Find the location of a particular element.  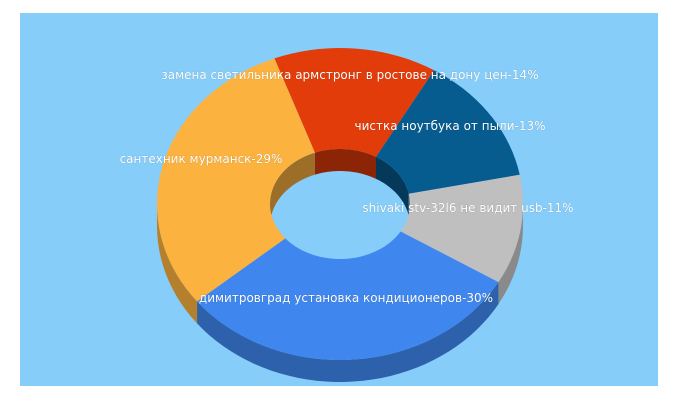

slice-label-4: димитровград установка кондиционеров-30% is located at coordinates (346, 298).